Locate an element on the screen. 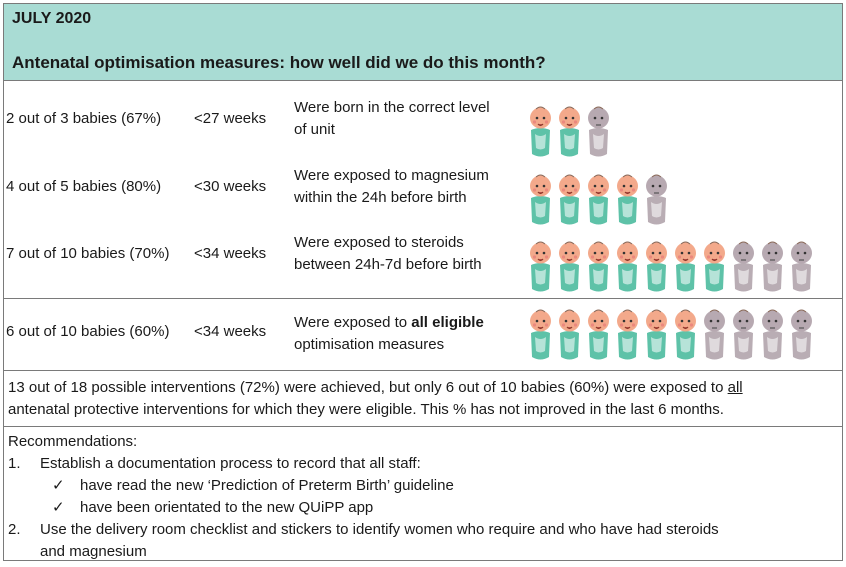 The image size is (846, 567). row-gestation: <27 weeks is located at coordinates (230, 118).